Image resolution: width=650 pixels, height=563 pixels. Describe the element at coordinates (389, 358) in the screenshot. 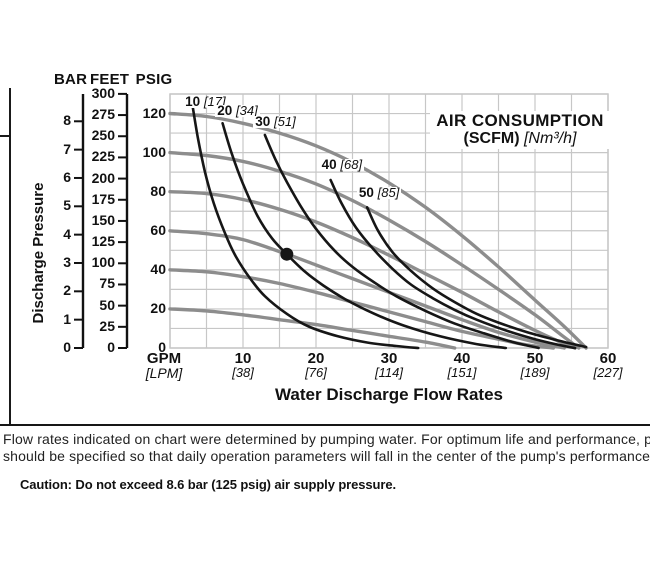

I see `gpm-value: 30` at that location.